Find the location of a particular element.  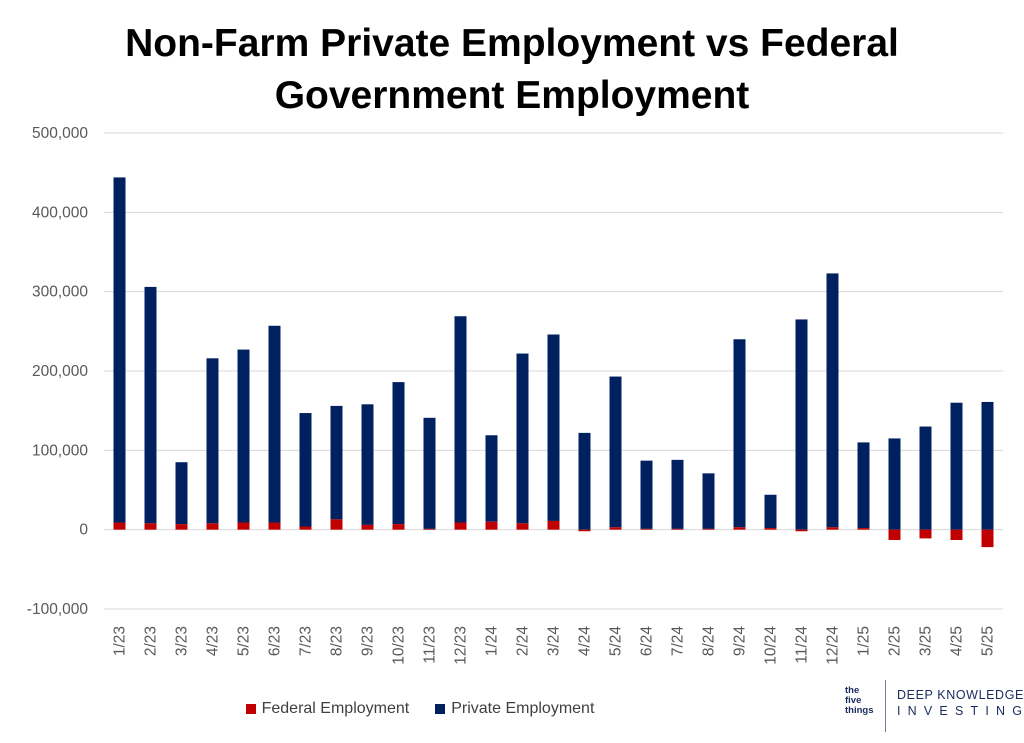

x-tick-label: 1/24 is located at coordinates (492, 641).